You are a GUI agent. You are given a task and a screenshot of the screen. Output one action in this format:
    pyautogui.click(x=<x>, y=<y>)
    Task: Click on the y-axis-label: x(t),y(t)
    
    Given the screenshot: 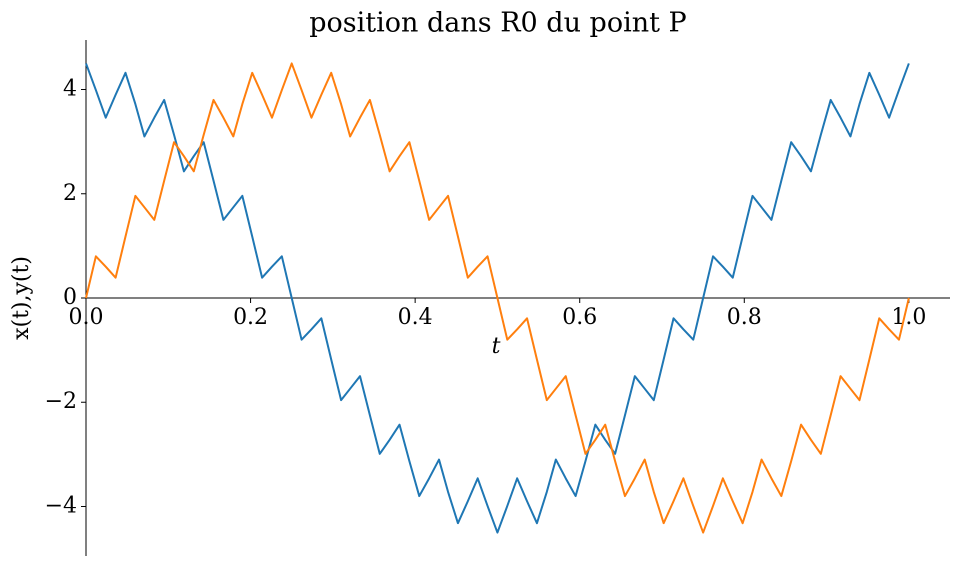 What is the action you would take?
    pyautogui.click(x=21, y=298)
    